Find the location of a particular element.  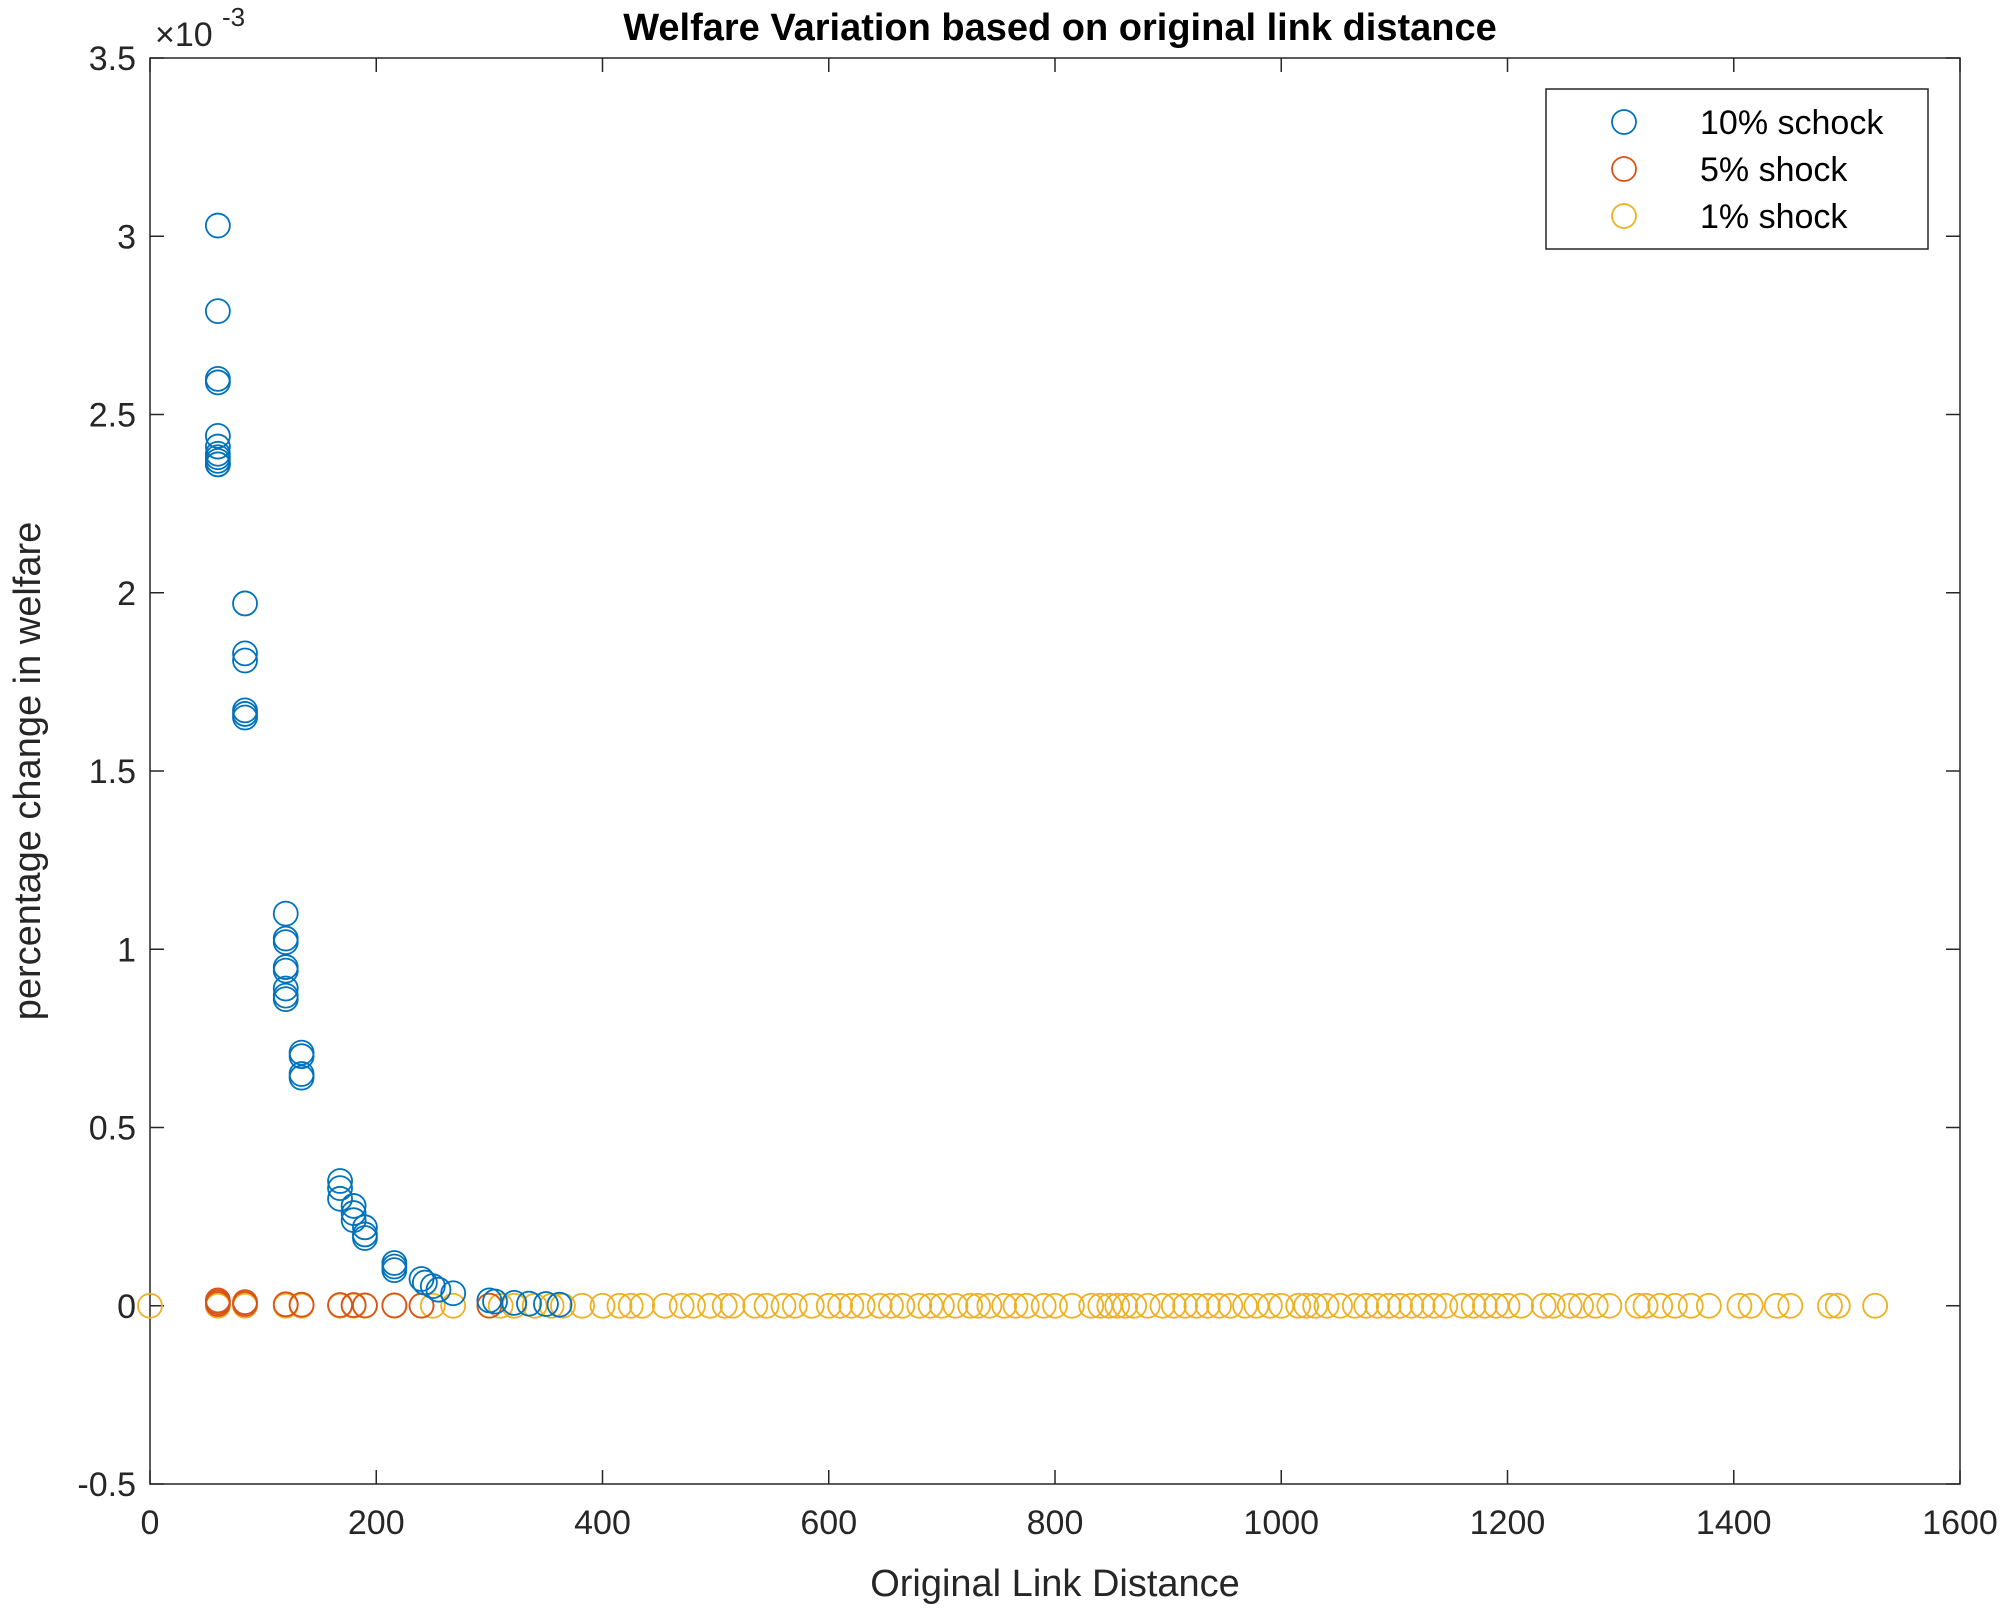

x-tick-label: 200 is located at coordinates (376, 1523).